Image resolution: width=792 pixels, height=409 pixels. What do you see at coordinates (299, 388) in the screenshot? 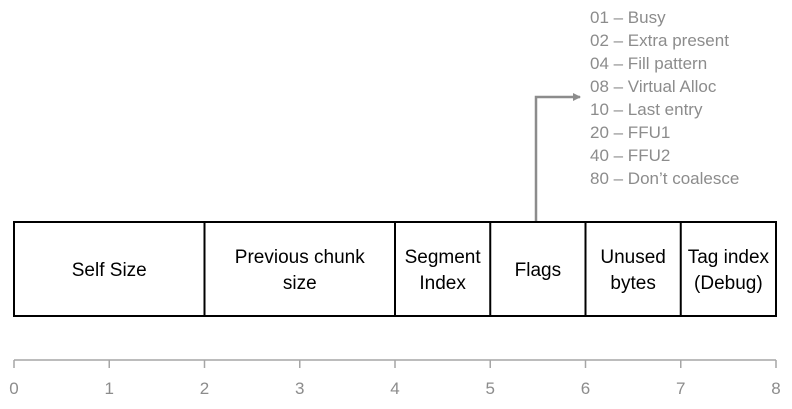
I see `axis-tick-label: 3` at bounding box center [299, 388].